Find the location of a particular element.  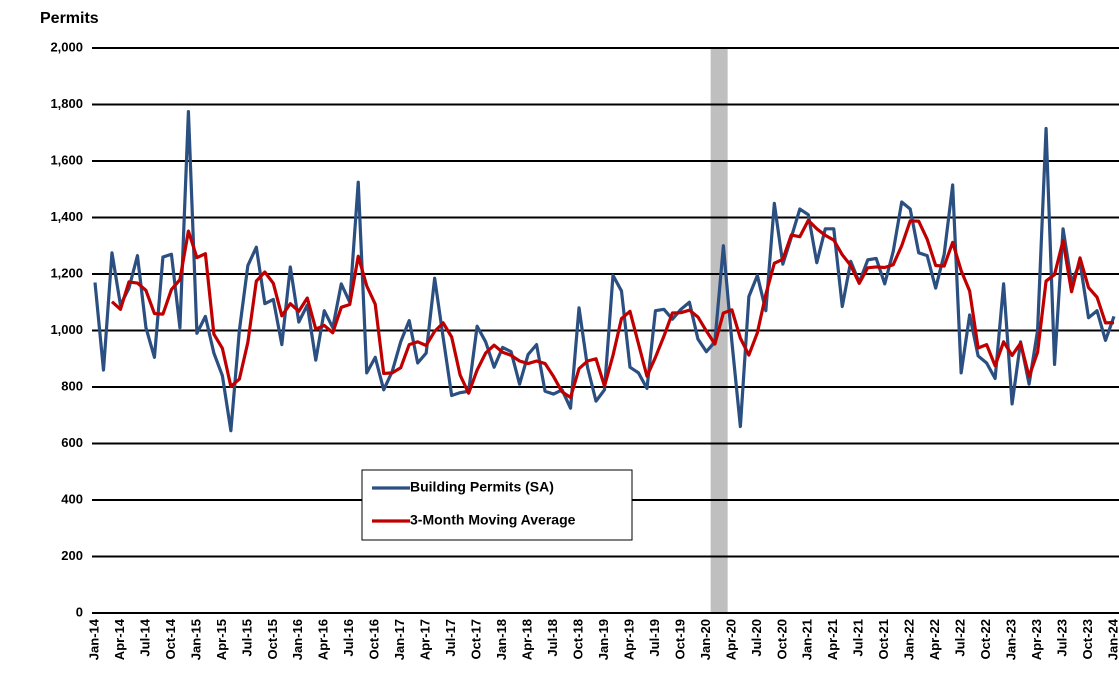

y-tick-label: 1,800 is located at coordinates (66, 103).